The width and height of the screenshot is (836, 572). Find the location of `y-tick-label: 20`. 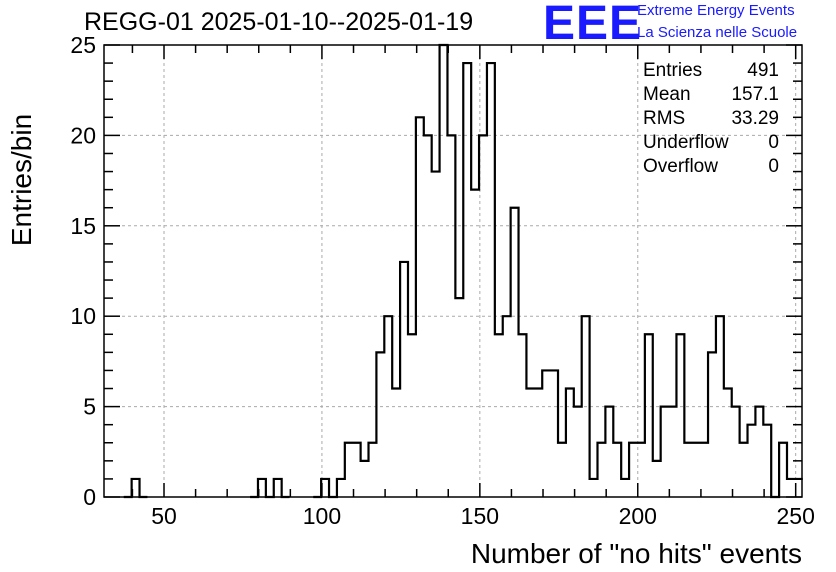

y-tick-label: 20 is located at coordinates (83, 135).